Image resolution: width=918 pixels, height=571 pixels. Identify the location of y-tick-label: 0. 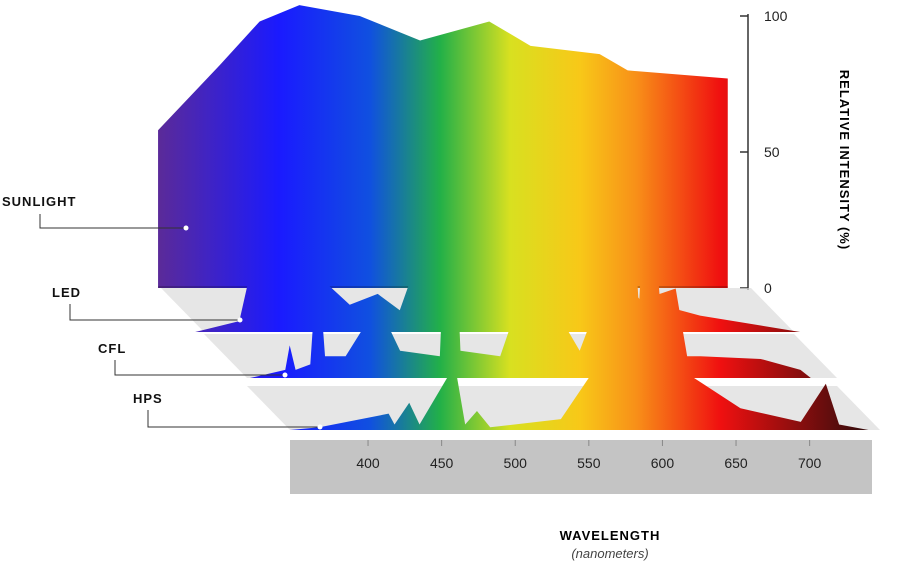
(768, 288).